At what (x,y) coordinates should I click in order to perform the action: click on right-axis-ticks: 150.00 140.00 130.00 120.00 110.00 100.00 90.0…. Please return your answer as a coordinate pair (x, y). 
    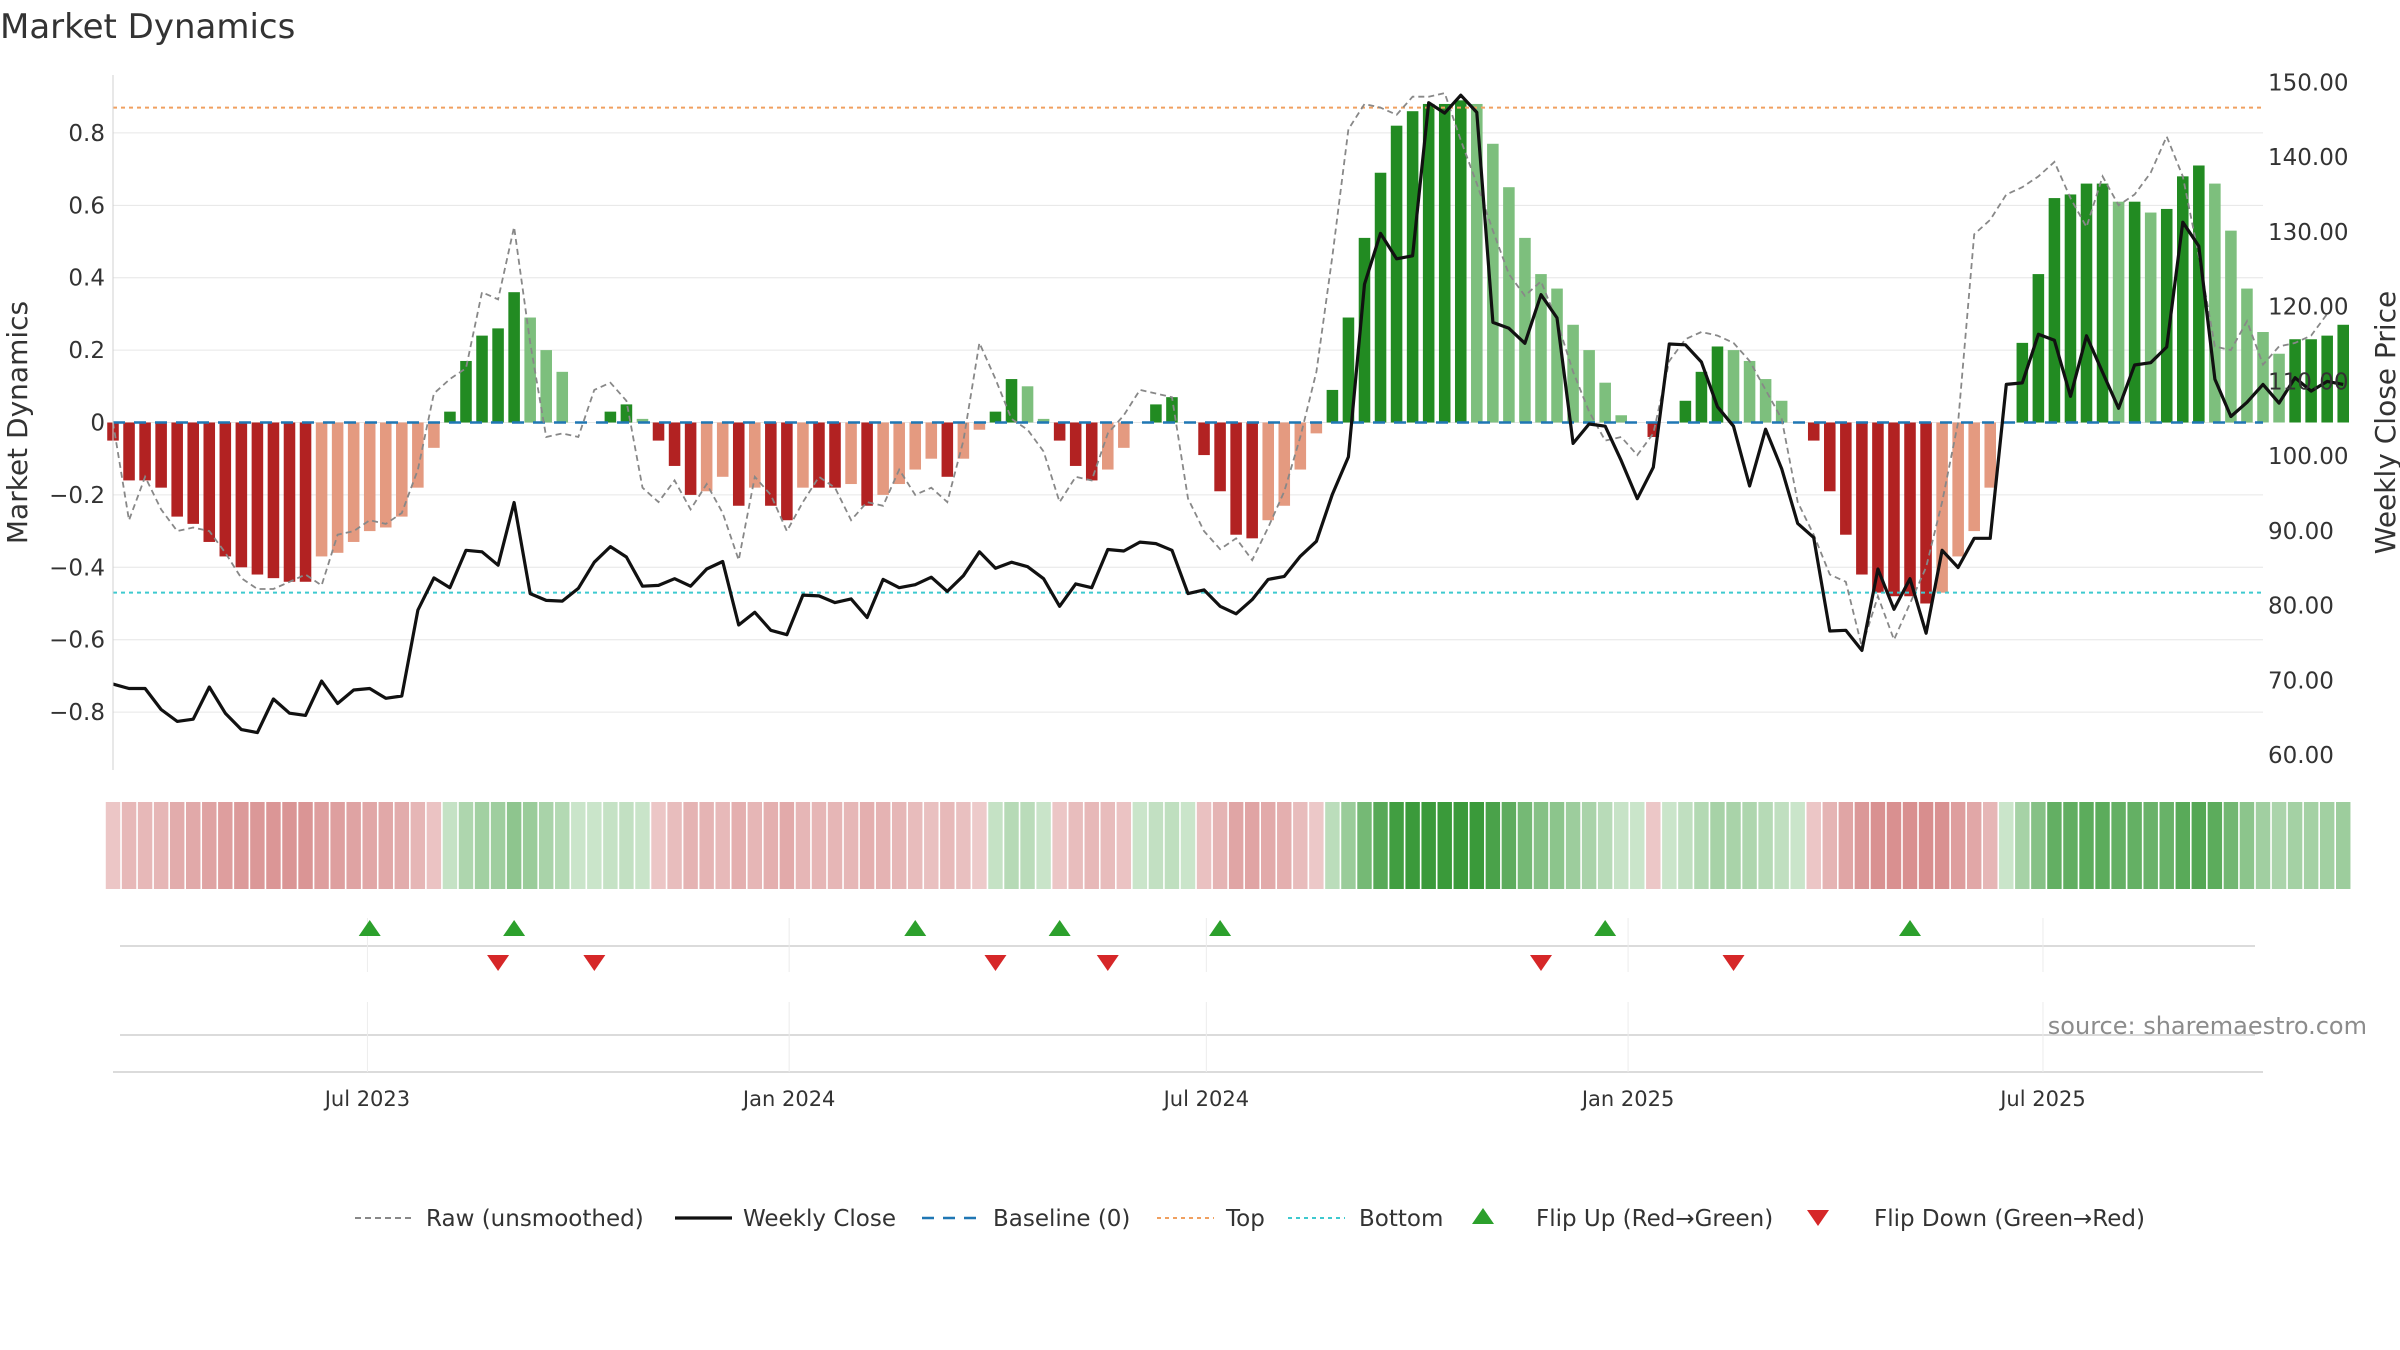
    Looking at the image, I should click on (2308, 419).